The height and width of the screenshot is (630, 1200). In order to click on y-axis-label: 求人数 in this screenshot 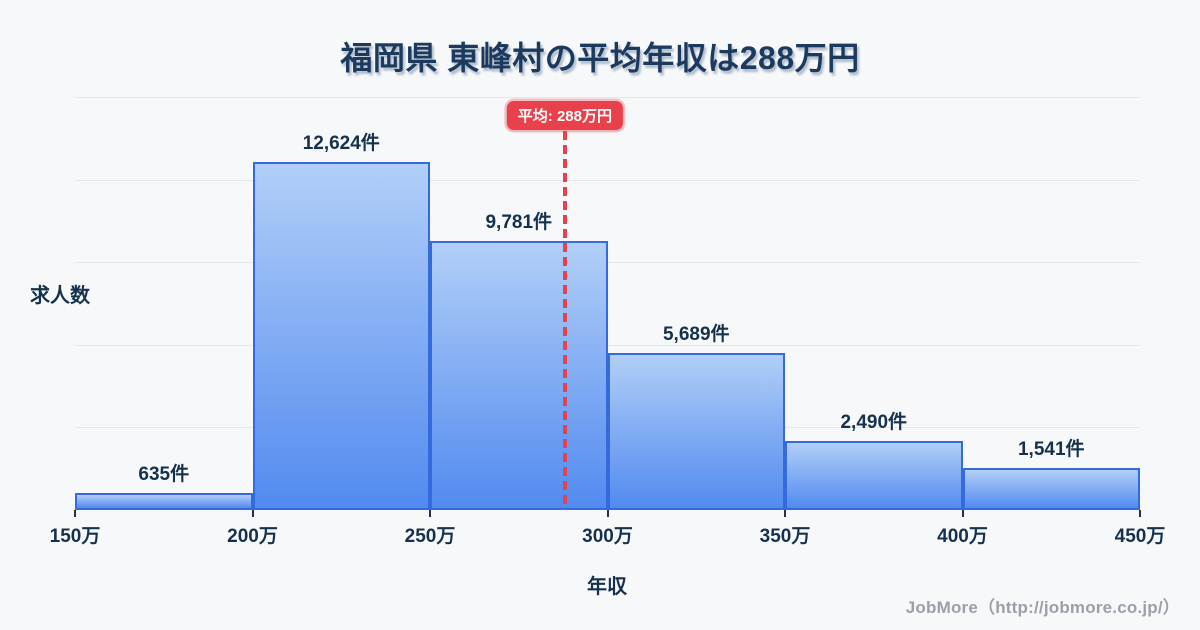, I will do `click(60, 296)`.